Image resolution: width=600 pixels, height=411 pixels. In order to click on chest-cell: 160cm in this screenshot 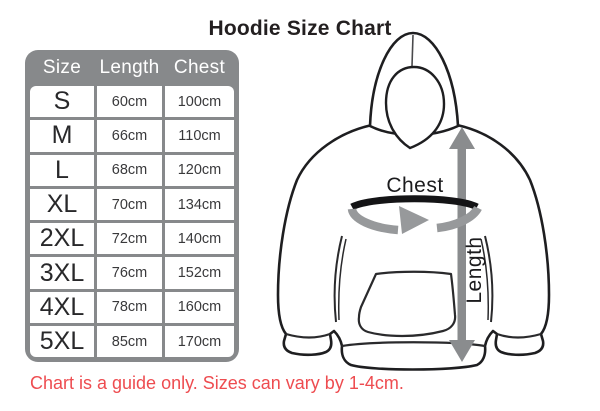, I will do `click(199, 307)`.